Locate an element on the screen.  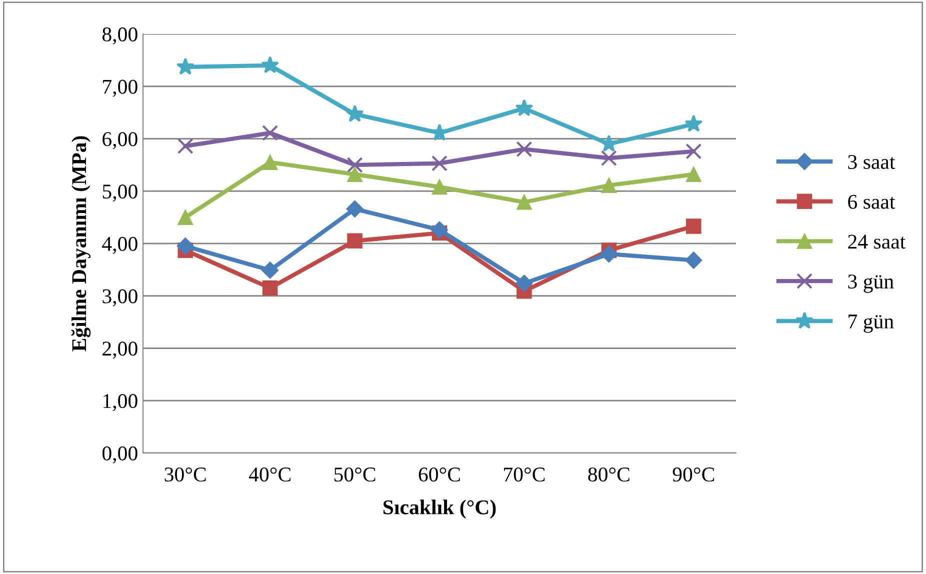
x-tick-label: 40°C is located at coordinates (269, 474).